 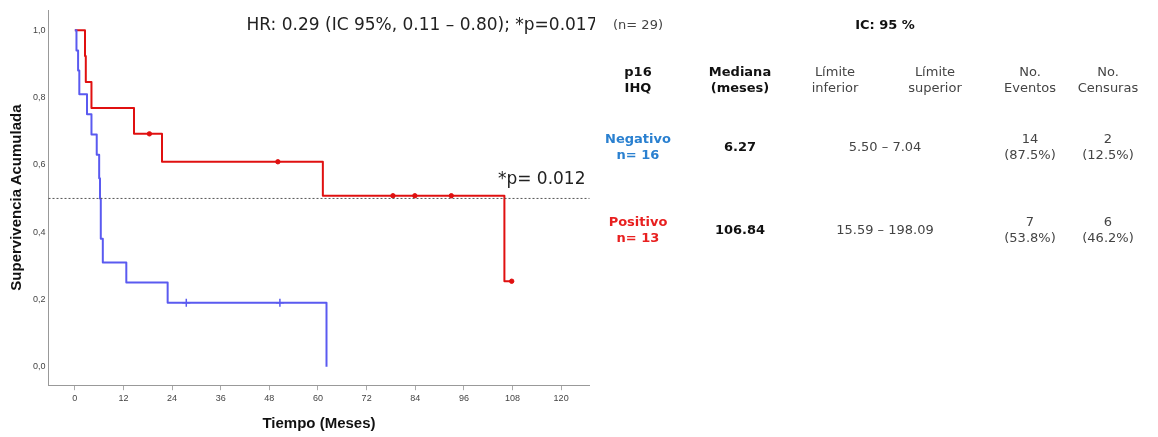 What do you see at coordinates (1030, 230) in the screenshot?
I see `text: 7 (53.8%)` at bounding box center [1030, 230].